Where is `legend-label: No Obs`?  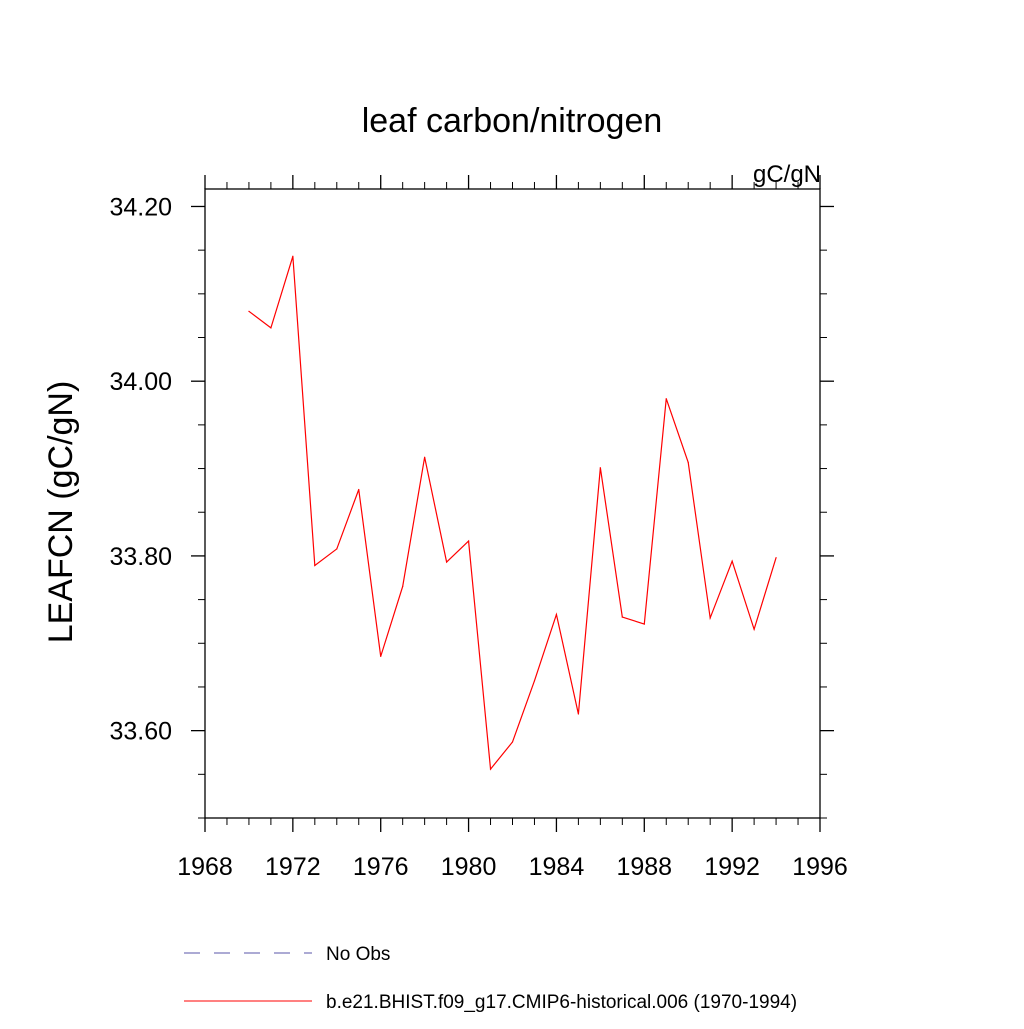 legend-label: No Obs is located at coordinates (358, 954).